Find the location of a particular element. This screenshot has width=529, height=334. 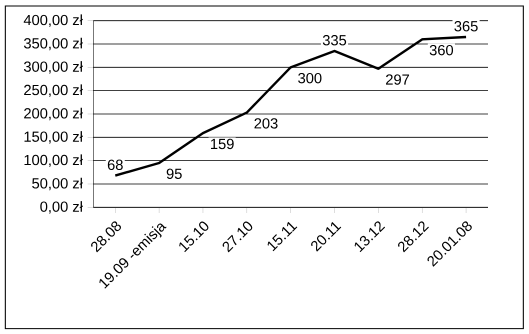

y-tick-label: 350,00 zł is located at coordinates (53, 44).